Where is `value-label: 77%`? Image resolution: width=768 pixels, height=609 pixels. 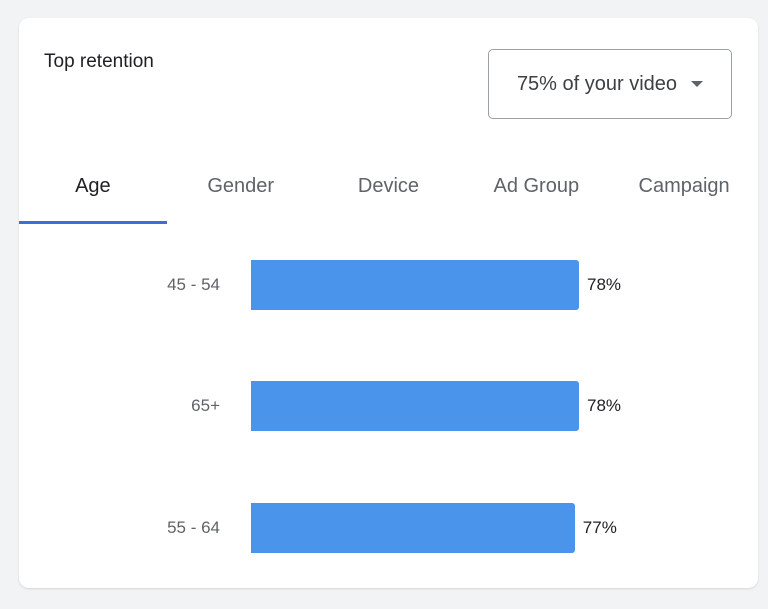
value-label: 77% is located at coordinates (599, 527).